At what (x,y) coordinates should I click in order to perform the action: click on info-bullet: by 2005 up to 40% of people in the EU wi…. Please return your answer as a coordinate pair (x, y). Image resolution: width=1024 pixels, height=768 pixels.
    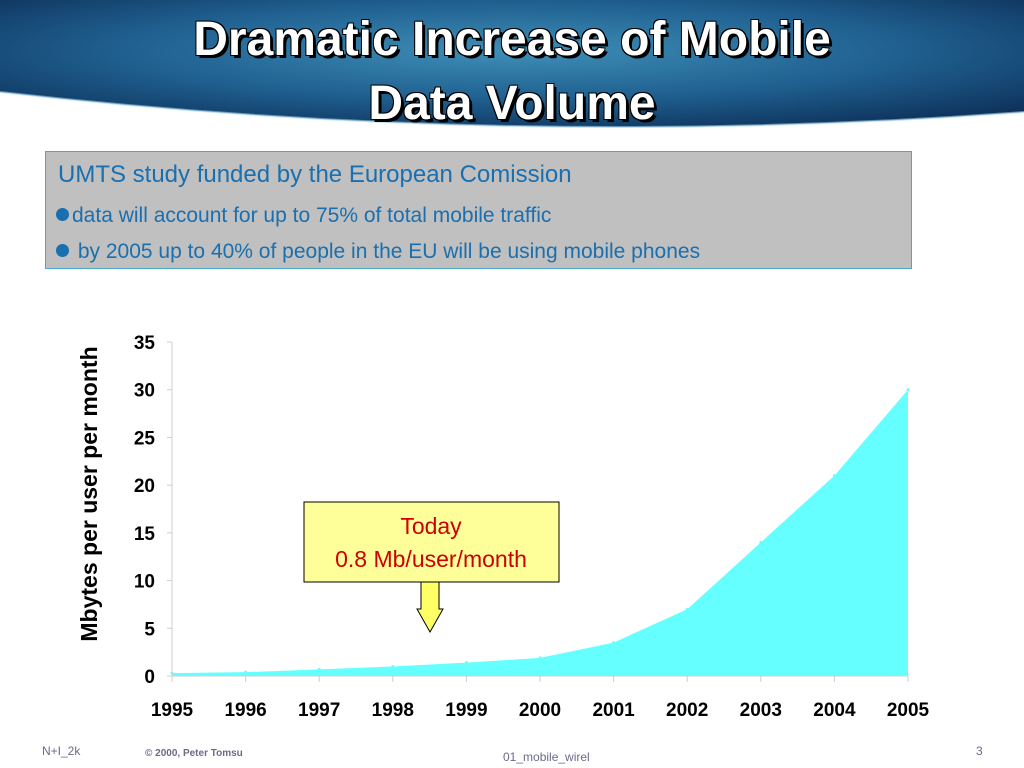
    Looking at the image, I should click on (378, 252).